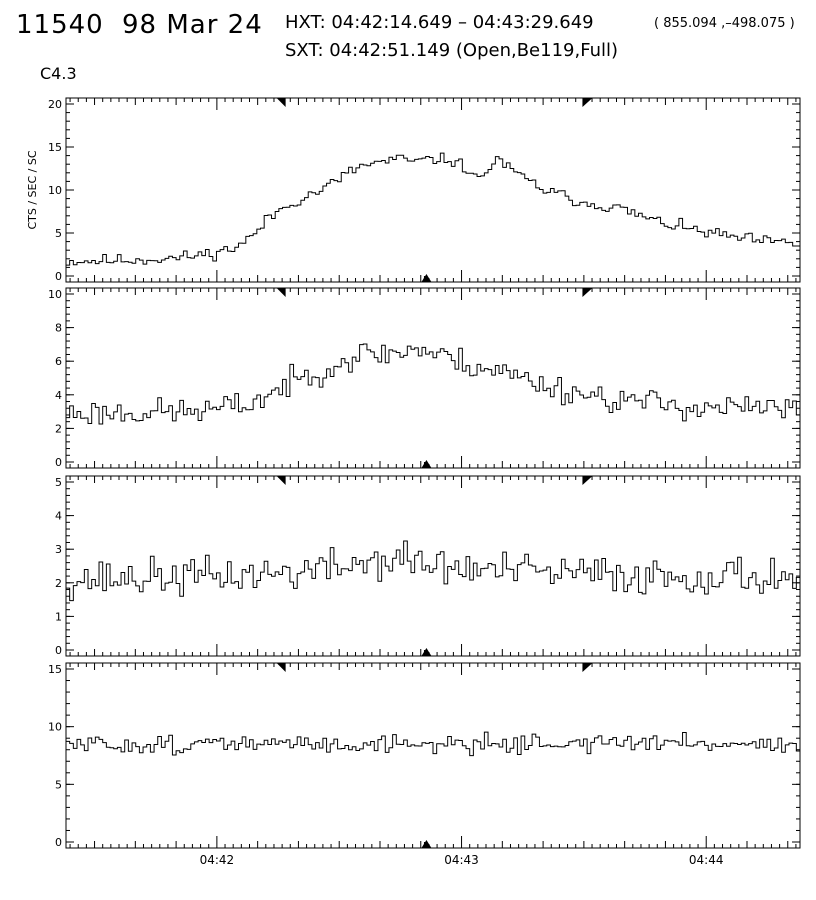 The width and height of the screenshot is (816, 900). What do you see at coordinates (60, 25) in the screenshot?
I see `event-id: 11540` at bounding box center [60, 25].